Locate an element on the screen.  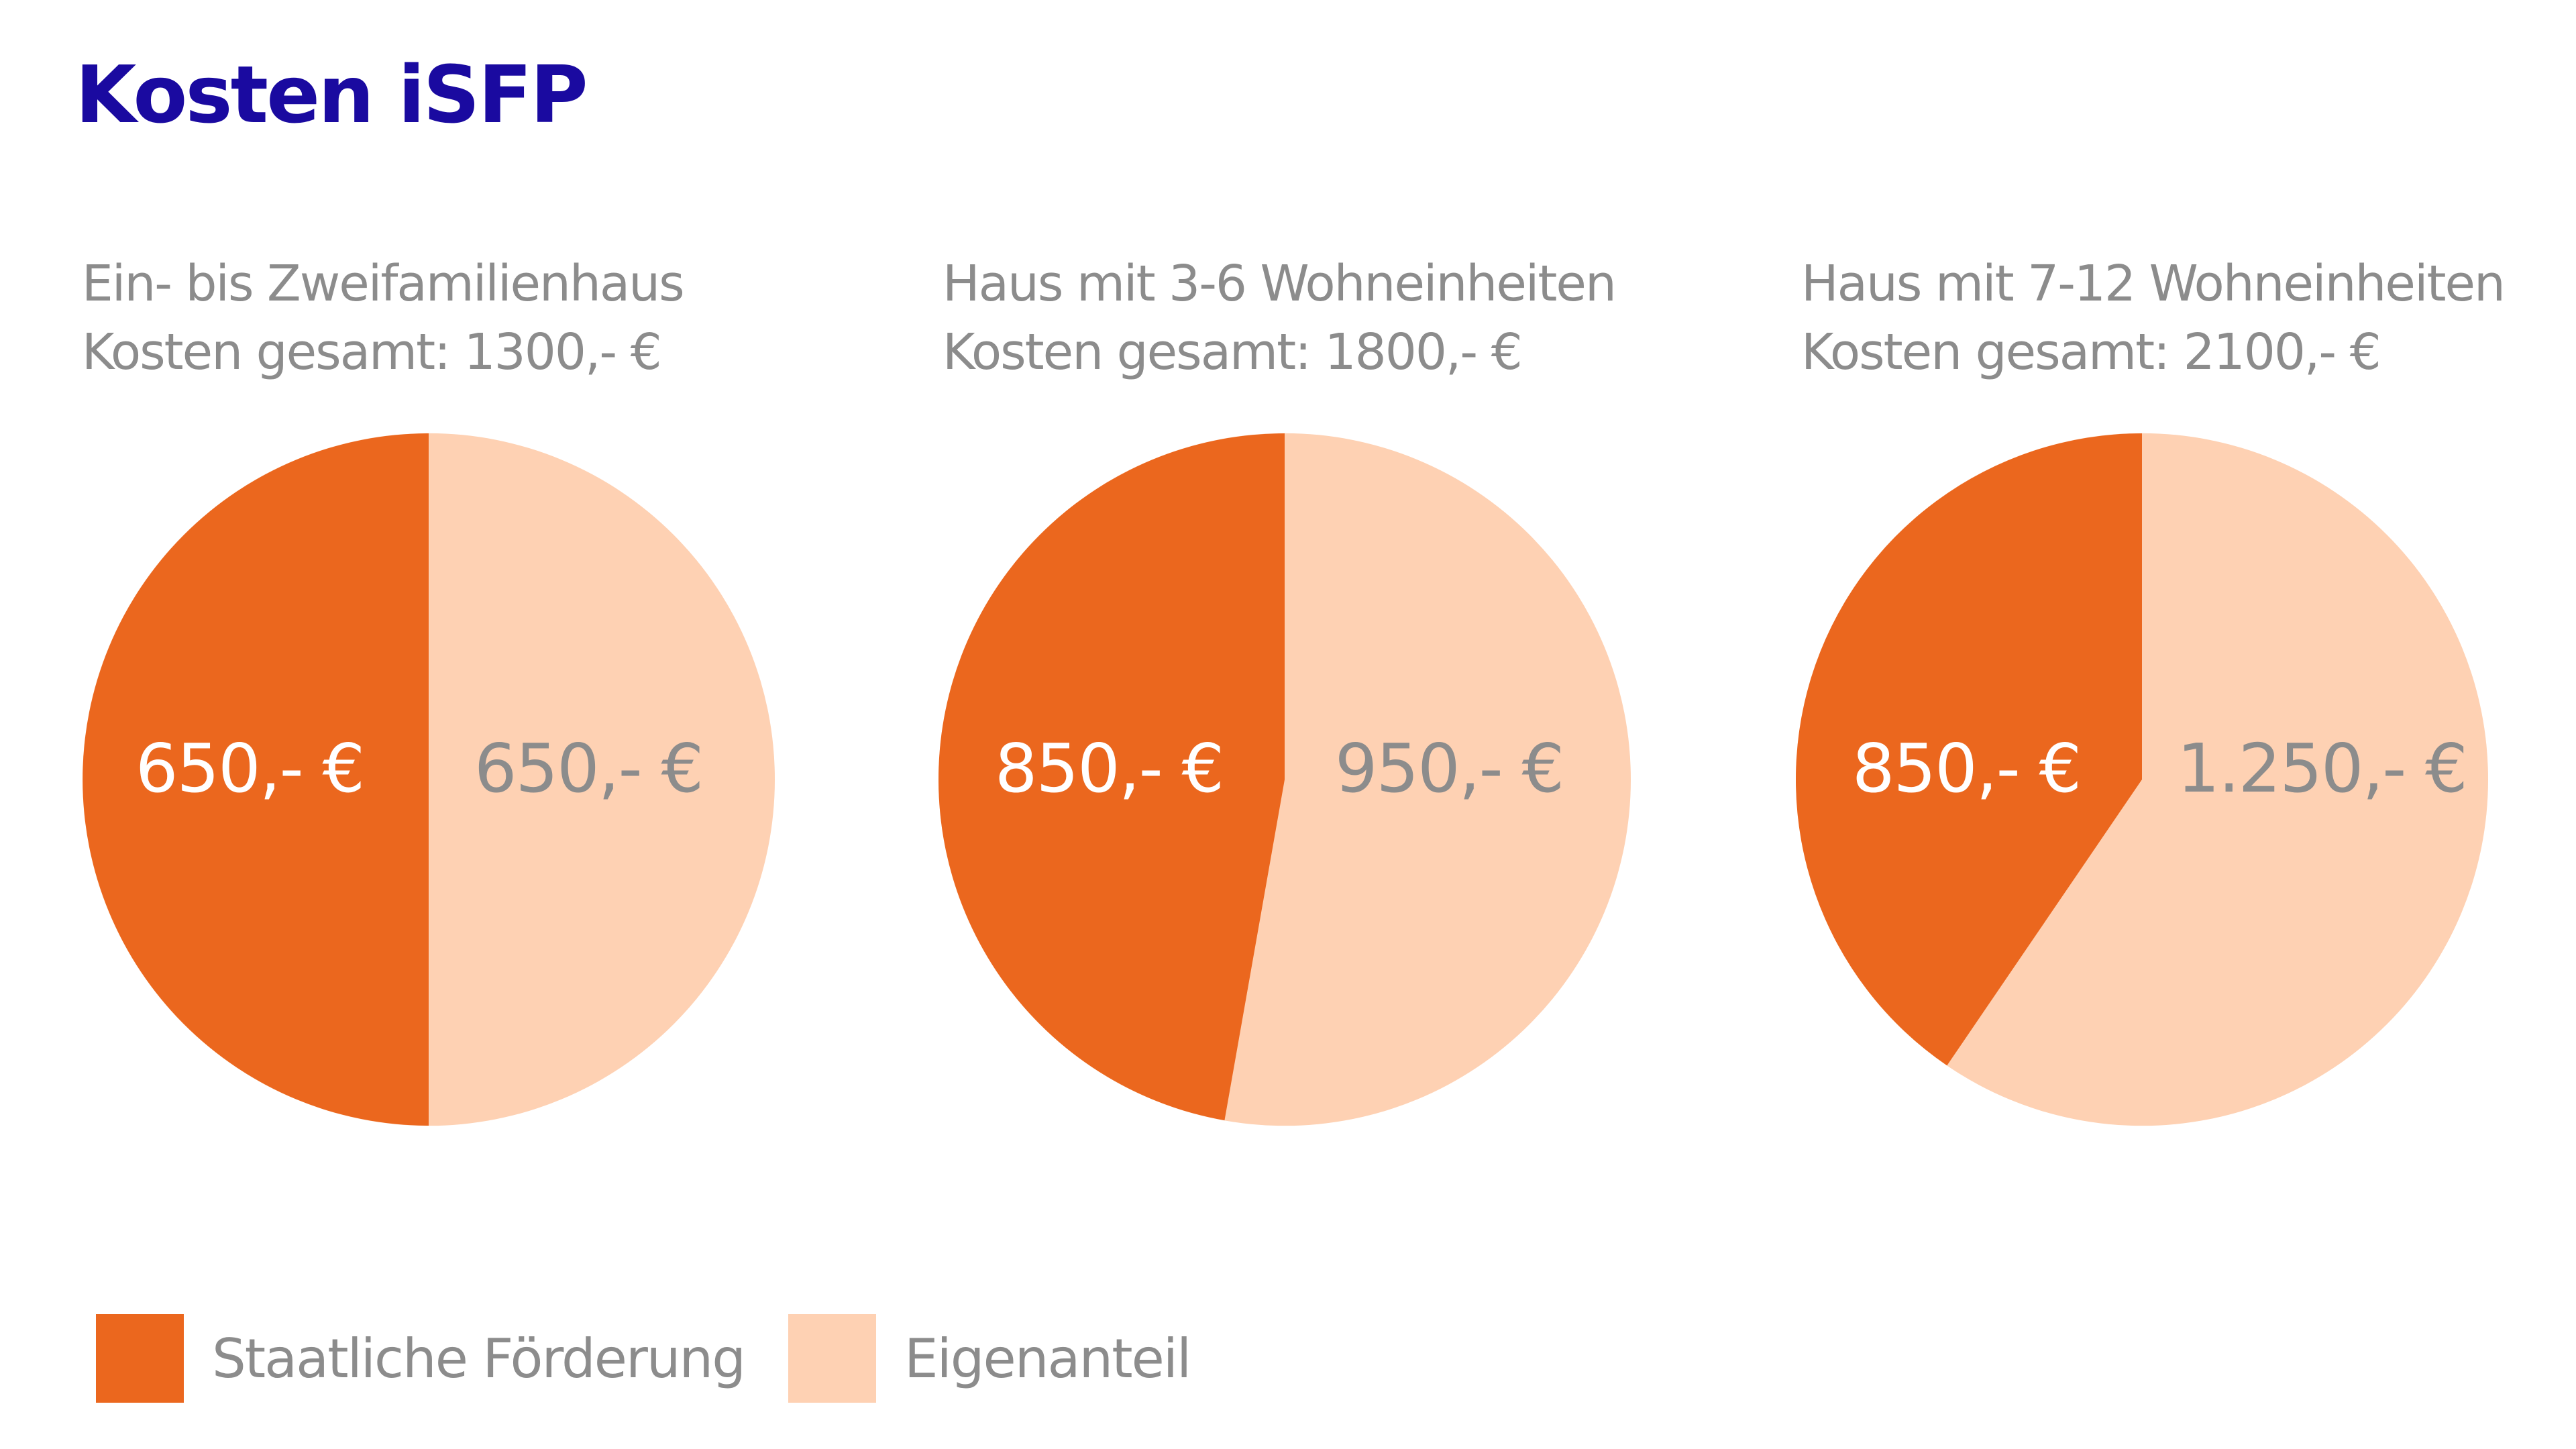
legend-swatch-eigenanteil is located at coordinates (832, 1358).